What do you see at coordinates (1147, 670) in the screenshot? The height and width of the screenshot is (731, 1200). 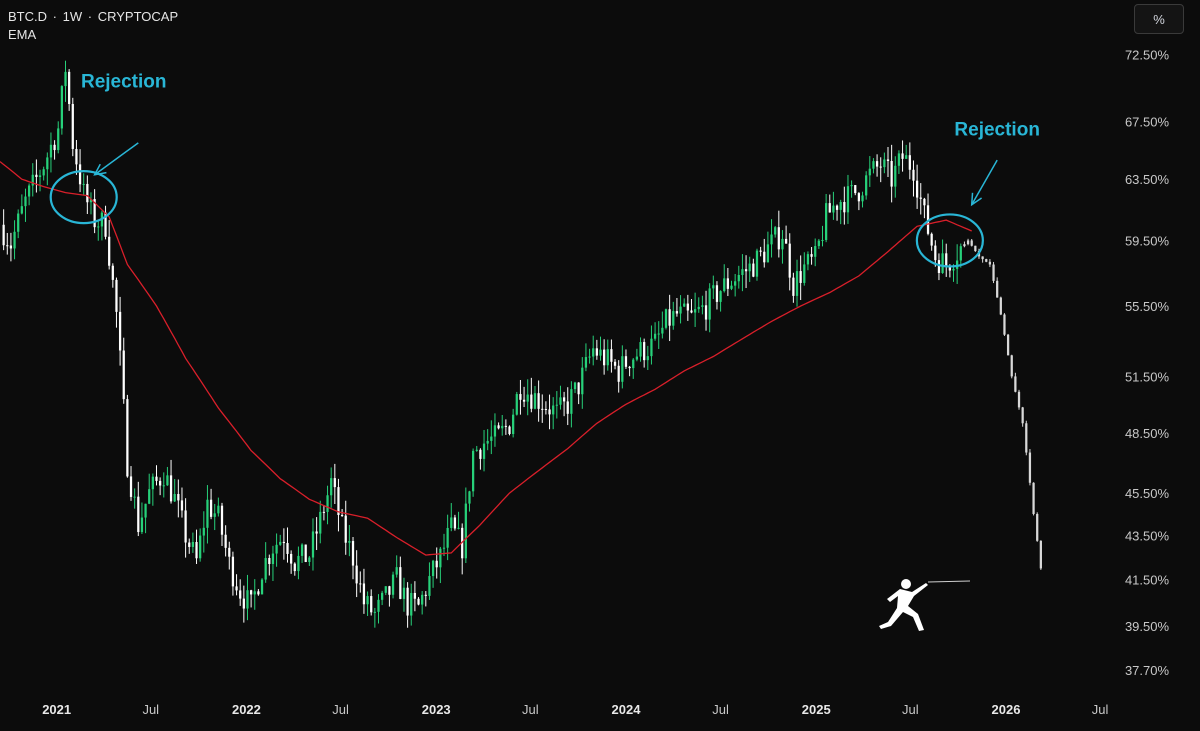 I see `y-tick-label: 37.70%` at bounding box center [1147, 670].